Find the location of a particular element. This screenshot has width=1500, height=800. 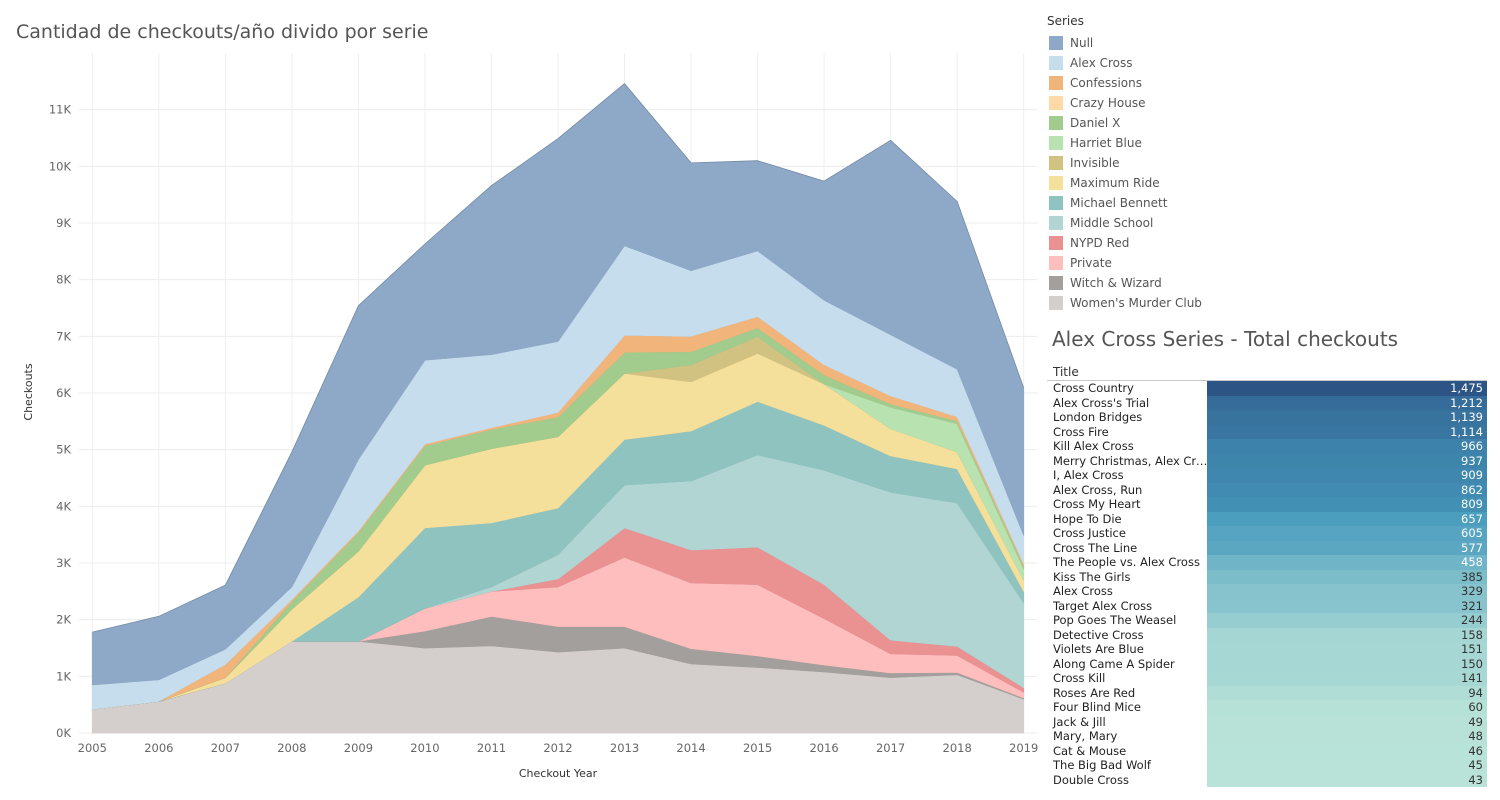

table-row-title: Merry Christmas, Alex Cro.. is located at coordinates (1130, 460).